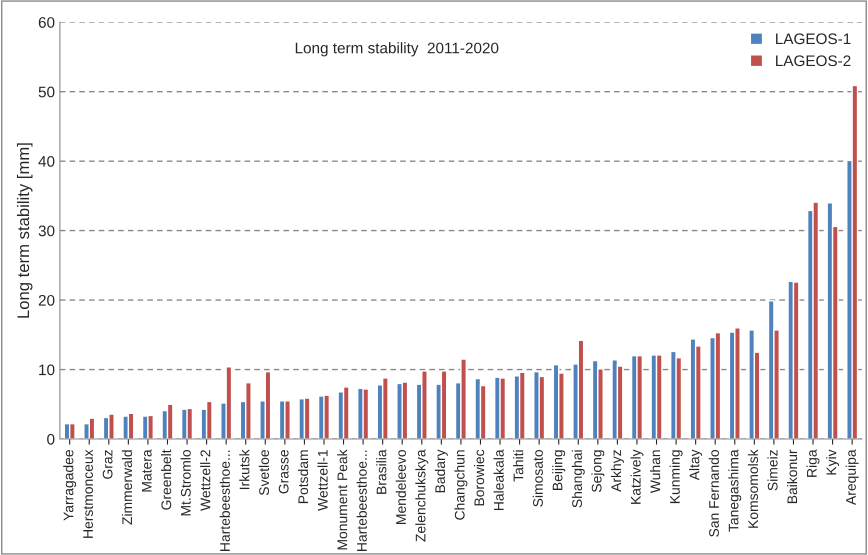 Image resolution: width=868 pixels, height=555 pixels. Describe the element at coordinates (421, 495) in the screenshot. I see `x-tick-label: Zelenchukskya` at that location.